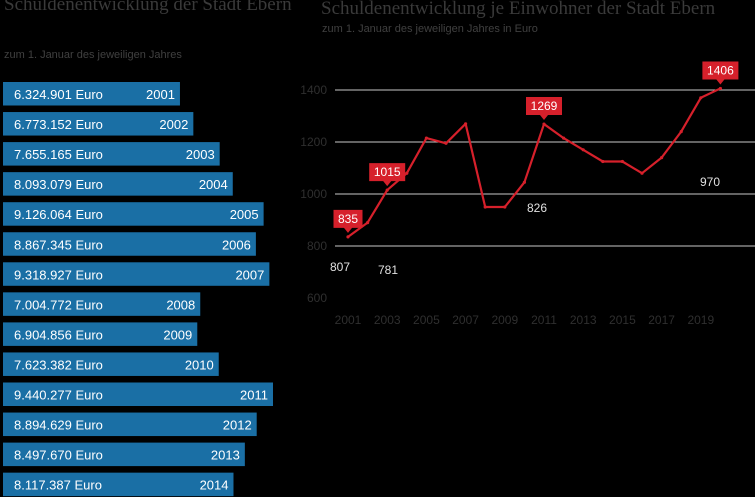  I want to click on callout-label: 1015, so click(387, 172).